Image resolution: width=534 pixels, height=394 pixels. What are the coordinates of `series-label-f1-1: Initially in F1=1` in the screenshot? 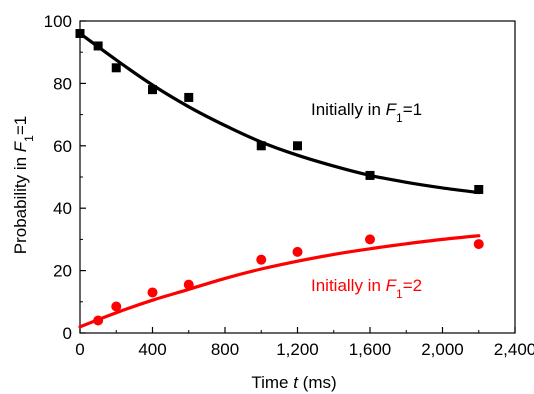 It's located at (366, 112).